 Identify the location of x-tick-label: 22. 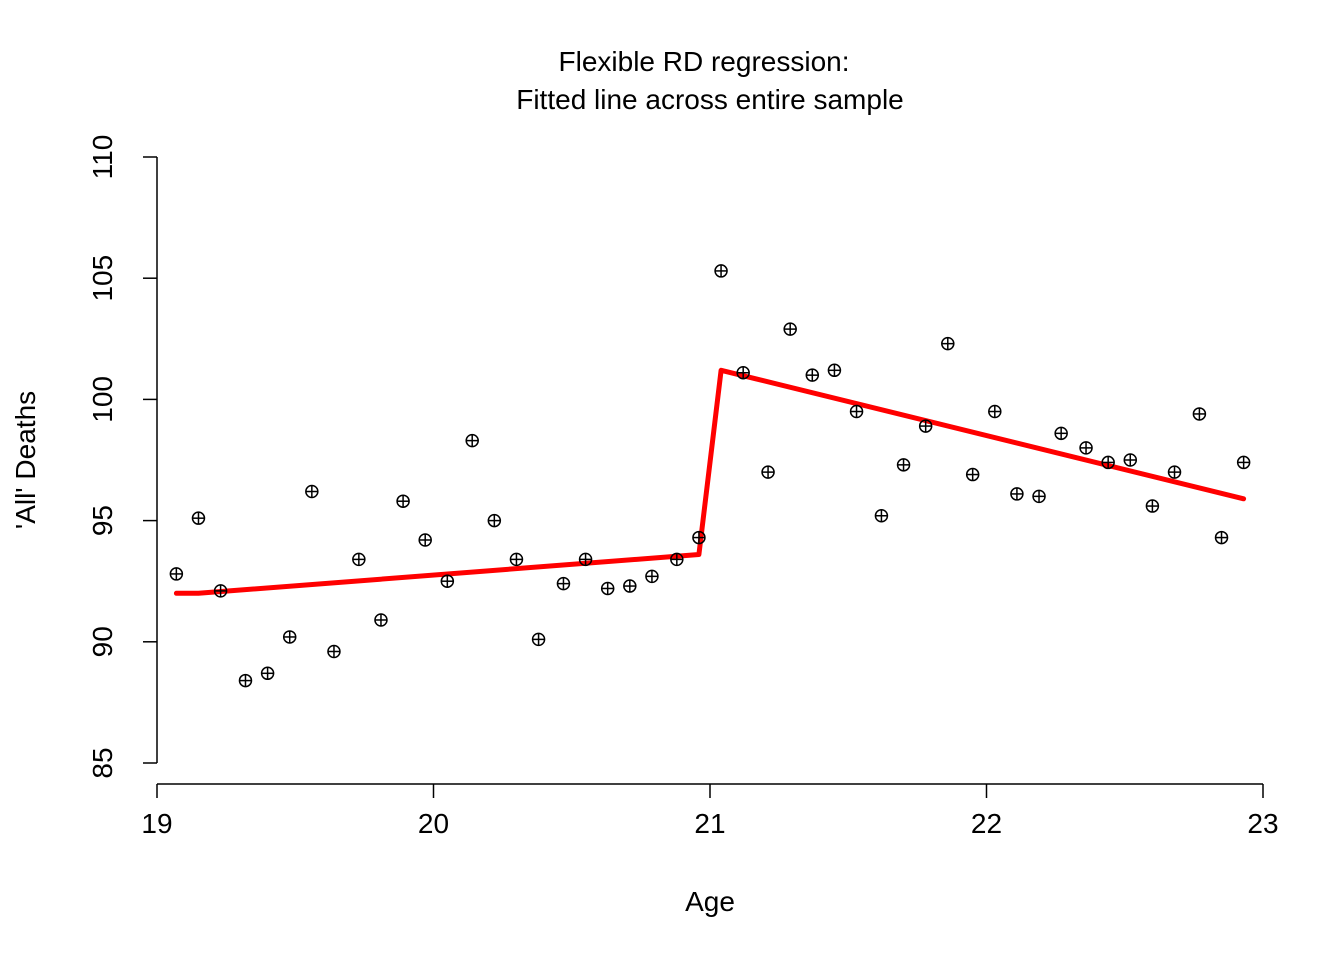
(986, 823).